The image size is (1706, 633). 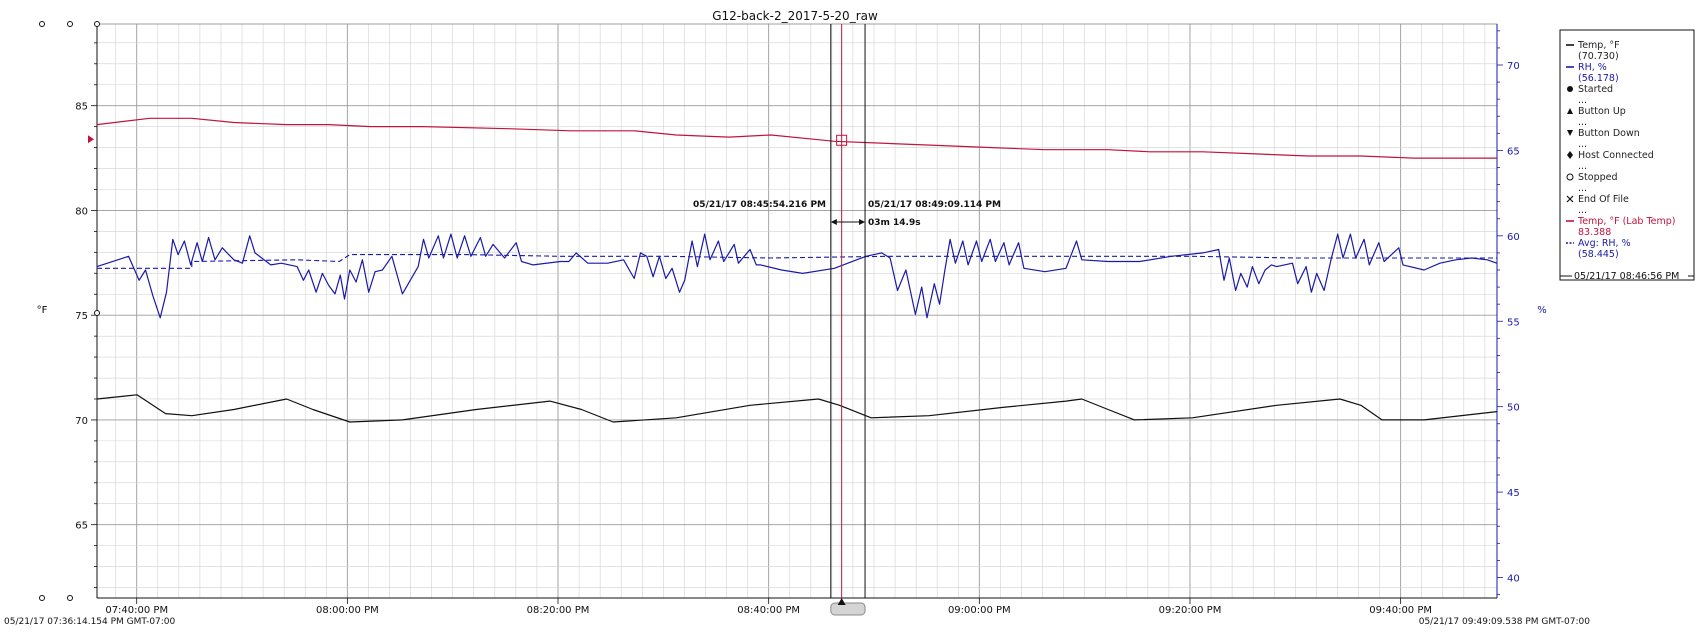 What do you see at coordinates (42, 310) in the screenshot?
I see `left-axis-label: °F` at bounding box center [42, 310].